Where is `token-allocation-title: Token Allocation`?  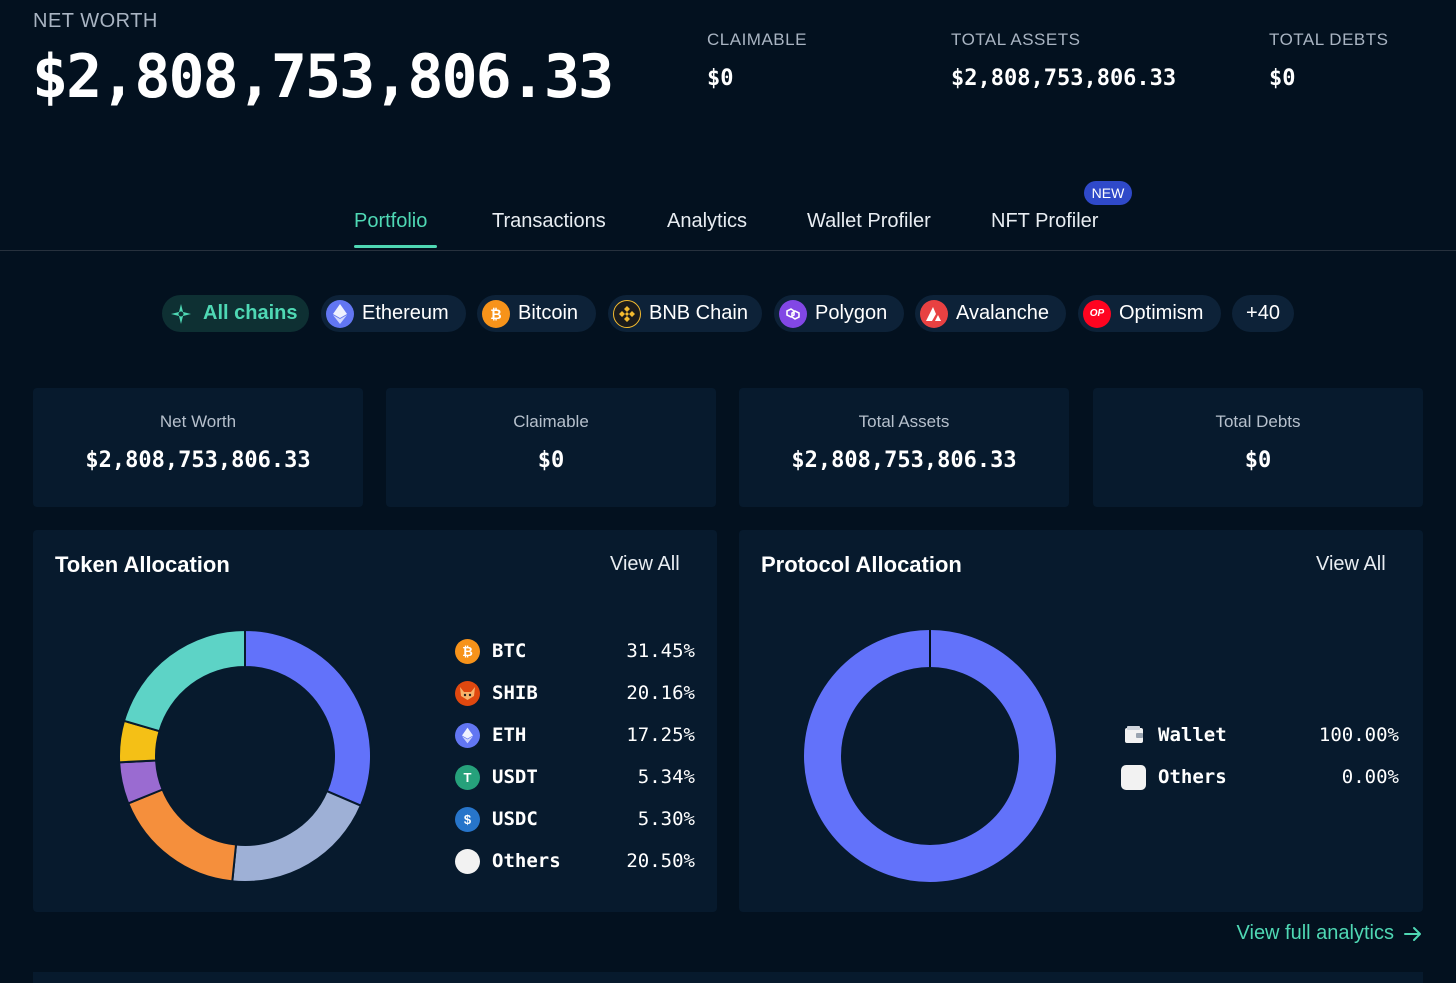
token-allocation-title: Token Allocation is located at coordinates (142, 564).